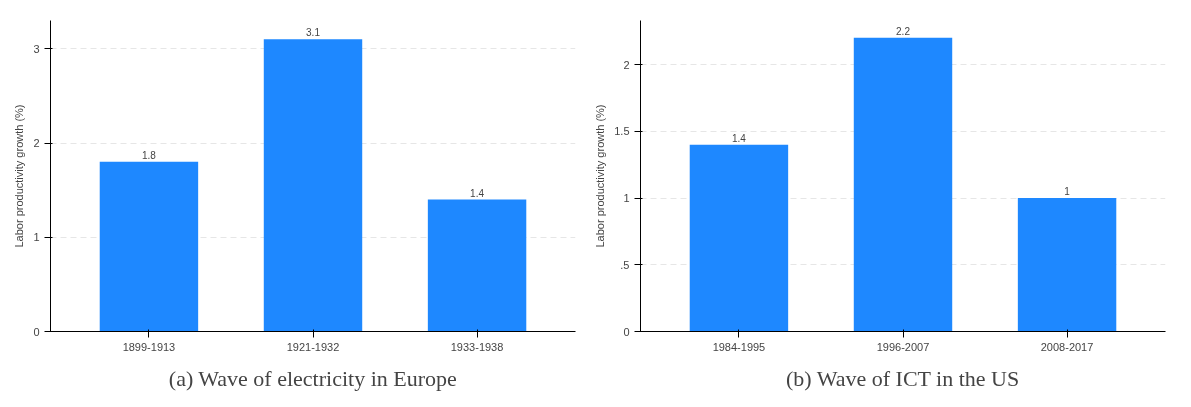 This screenshot has width=1191, height=407. What do you see at coordinates (477, 346) in the screenshot?
I see `x-tick-label: 1933-1938` at bounding box center [477, 346].